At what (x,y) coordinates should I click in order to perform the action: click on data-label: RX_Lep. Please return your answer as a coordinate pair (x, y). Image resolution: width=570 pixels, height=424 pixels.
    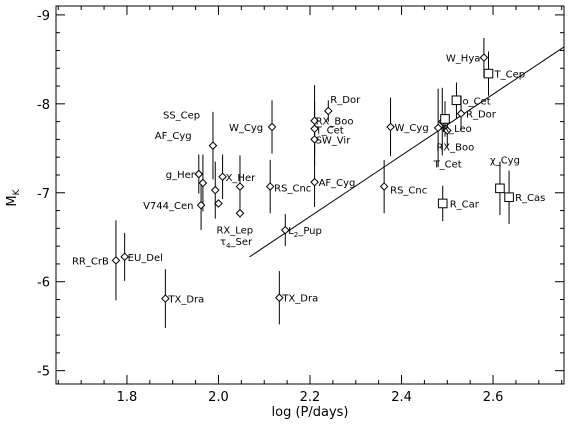
    Looking at the image, I should click on (234, 230).